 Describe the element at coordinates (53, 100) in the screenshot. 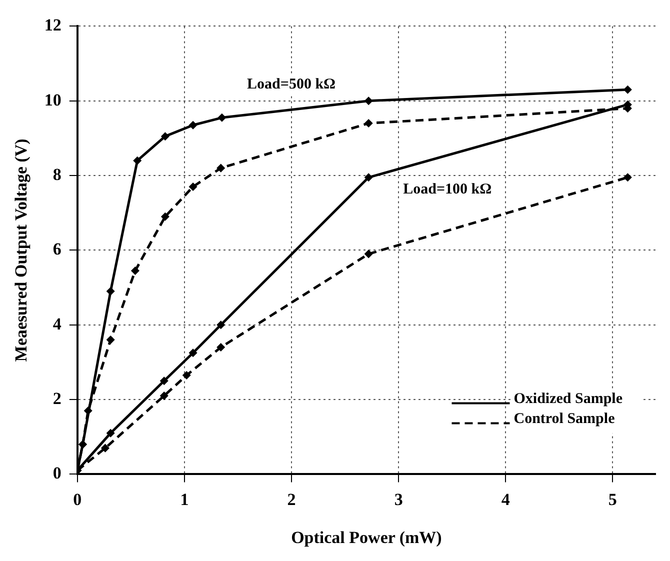

I see `y-tick-label: 10` at that location.